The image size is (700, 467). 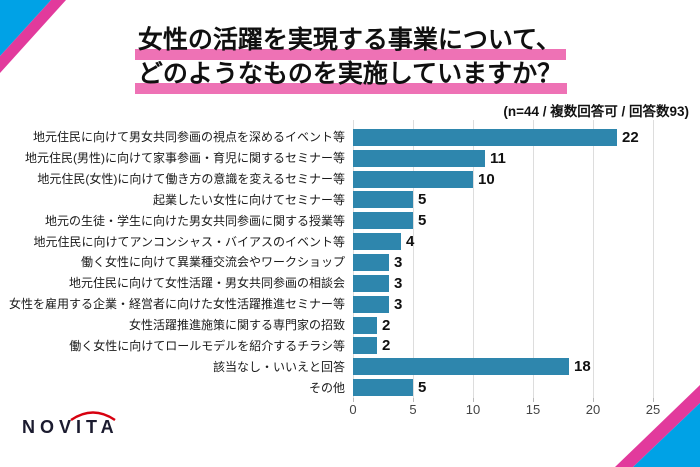 What do you see at coordinates (350, 325) in the screenshot?
I see `chart-row: 女性活躍推進施策に関する専門家の招致 2` at bounding box center [350, 325].